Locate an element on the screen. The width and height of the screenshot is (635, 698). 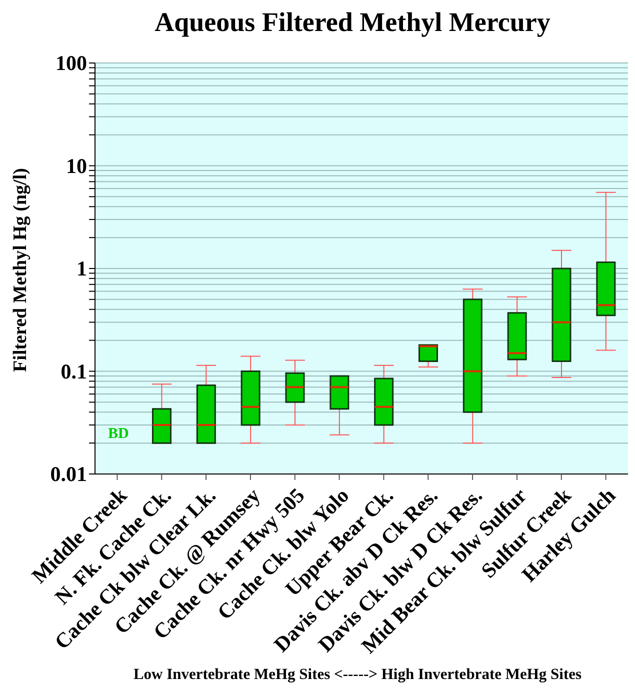
y-tick-label: 100 is located at coordinates (71, 63).